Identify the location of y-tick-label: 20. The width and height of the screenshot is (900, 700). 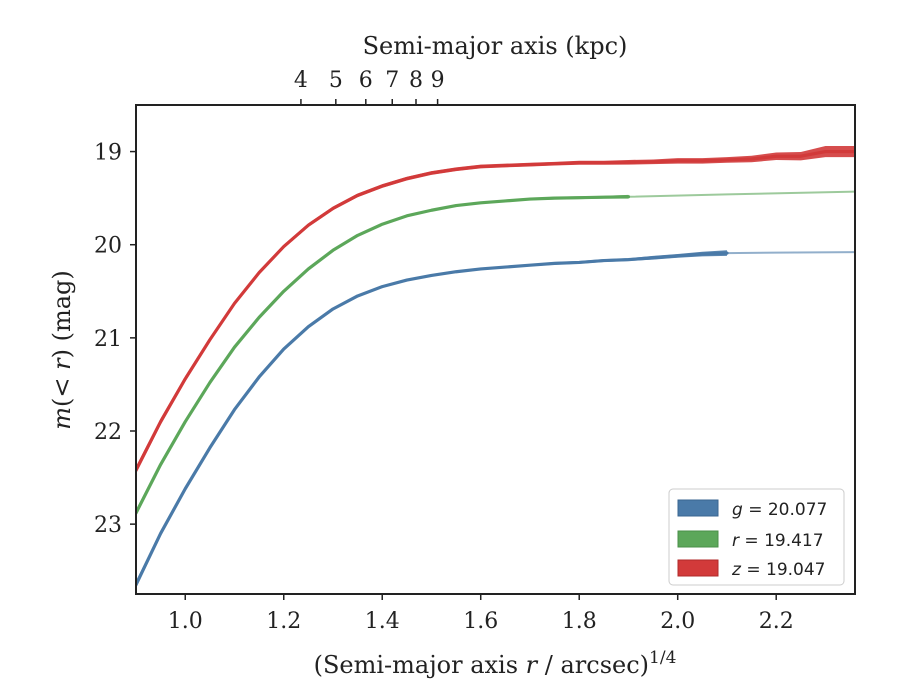
(108, 246).